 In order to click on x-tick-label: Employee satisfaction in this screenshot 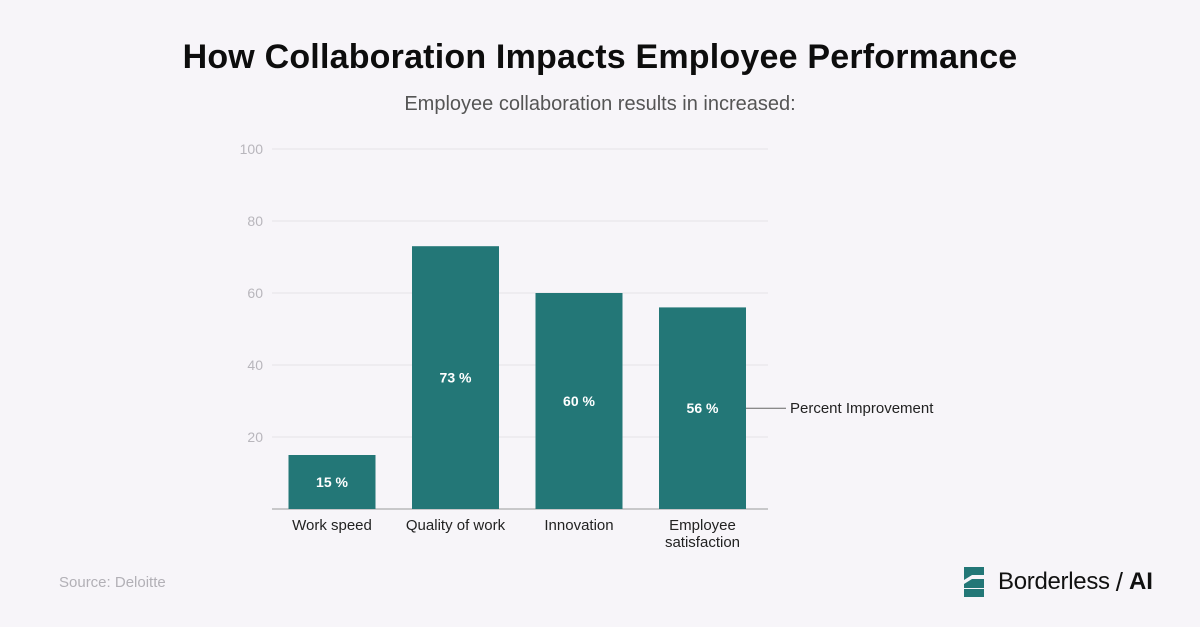, I will do `click(702, 534)`.